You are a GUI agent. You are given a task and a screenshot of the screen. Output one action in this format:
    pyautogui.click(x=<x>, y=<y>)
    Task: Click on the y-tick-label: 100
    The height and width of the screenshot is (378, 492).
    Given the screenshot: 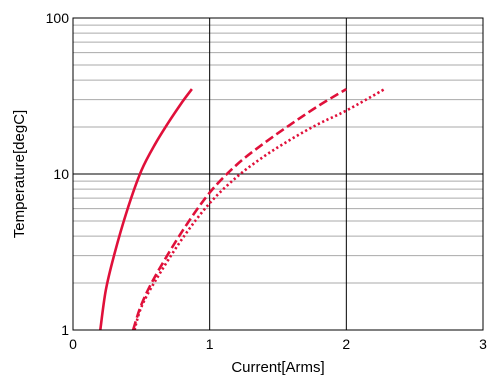 What is the action you would take?
    pyautogui.click(x=58, y=18)
    